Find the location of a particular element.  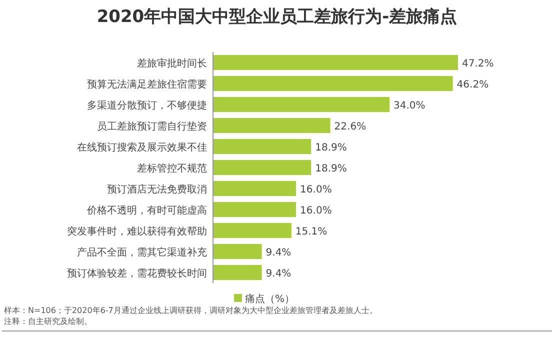

text: 注释：自主研究及绘制。 is located at coordinates (48, 321).